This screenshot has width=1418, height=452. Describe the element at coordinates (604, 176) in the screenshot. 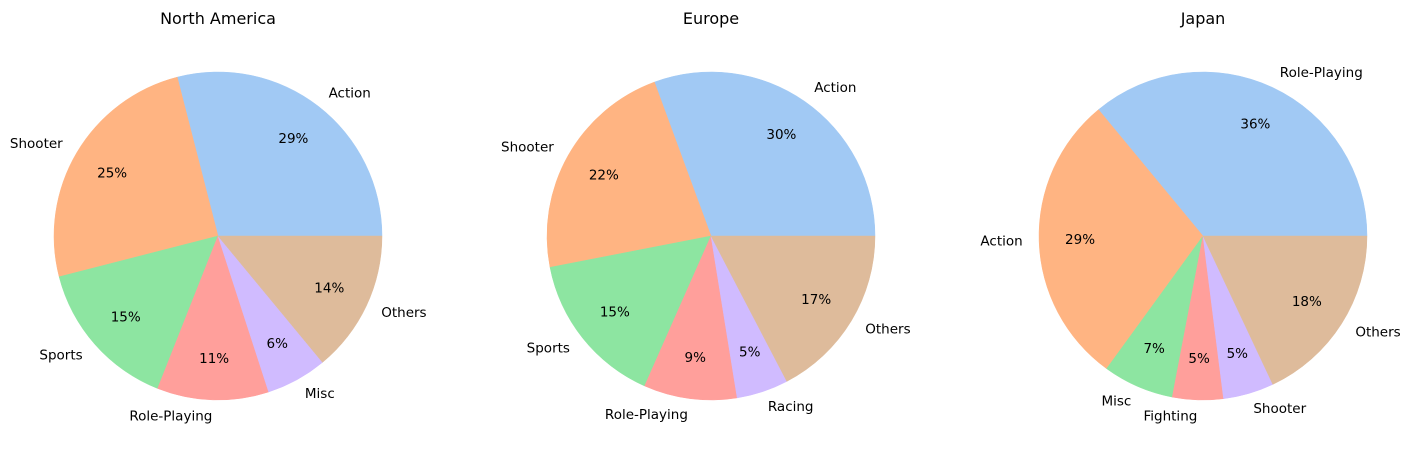

I see `slice-percent-label: 22%` at that location.